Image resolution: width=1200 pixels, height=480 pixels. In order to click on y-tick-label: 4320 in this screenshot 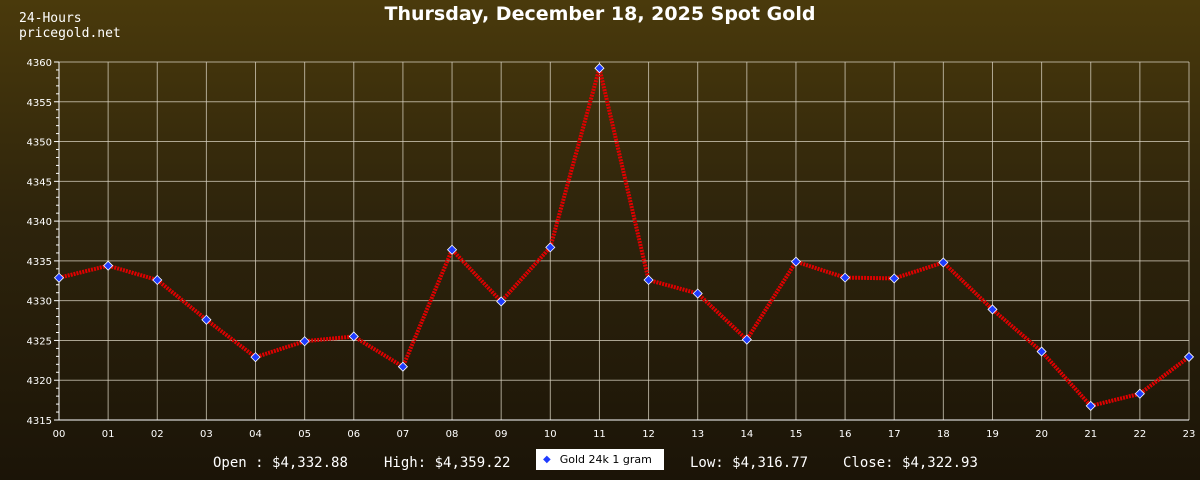, I will do `click(39, 381)`.